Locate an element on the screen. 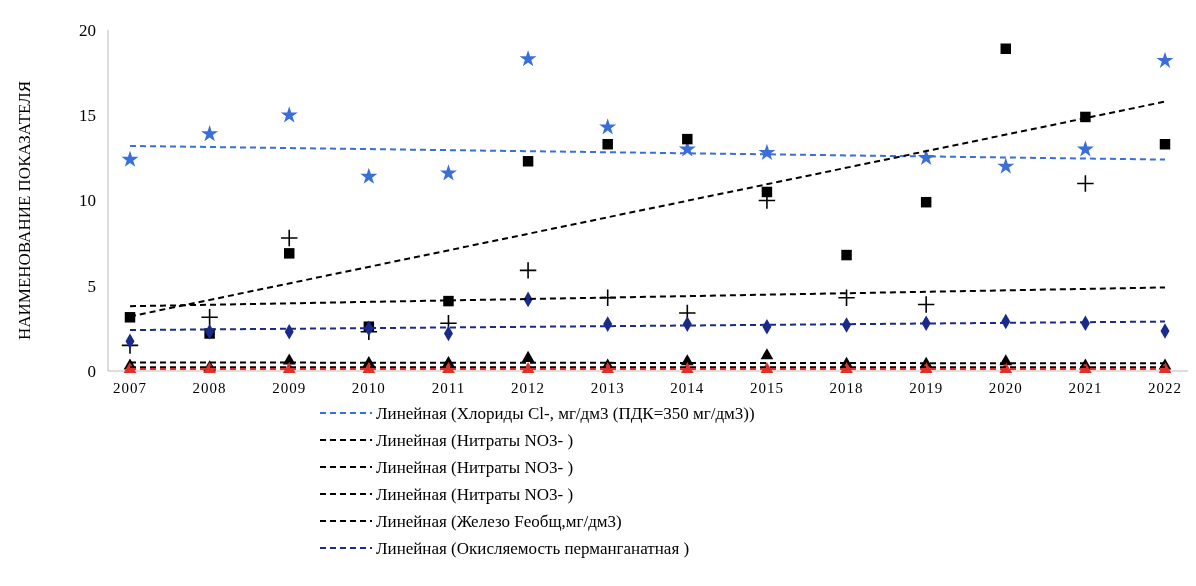 This screenshot has width=1196, height=586. x-tick-label: 2010 is located at coordinates (368, 388).